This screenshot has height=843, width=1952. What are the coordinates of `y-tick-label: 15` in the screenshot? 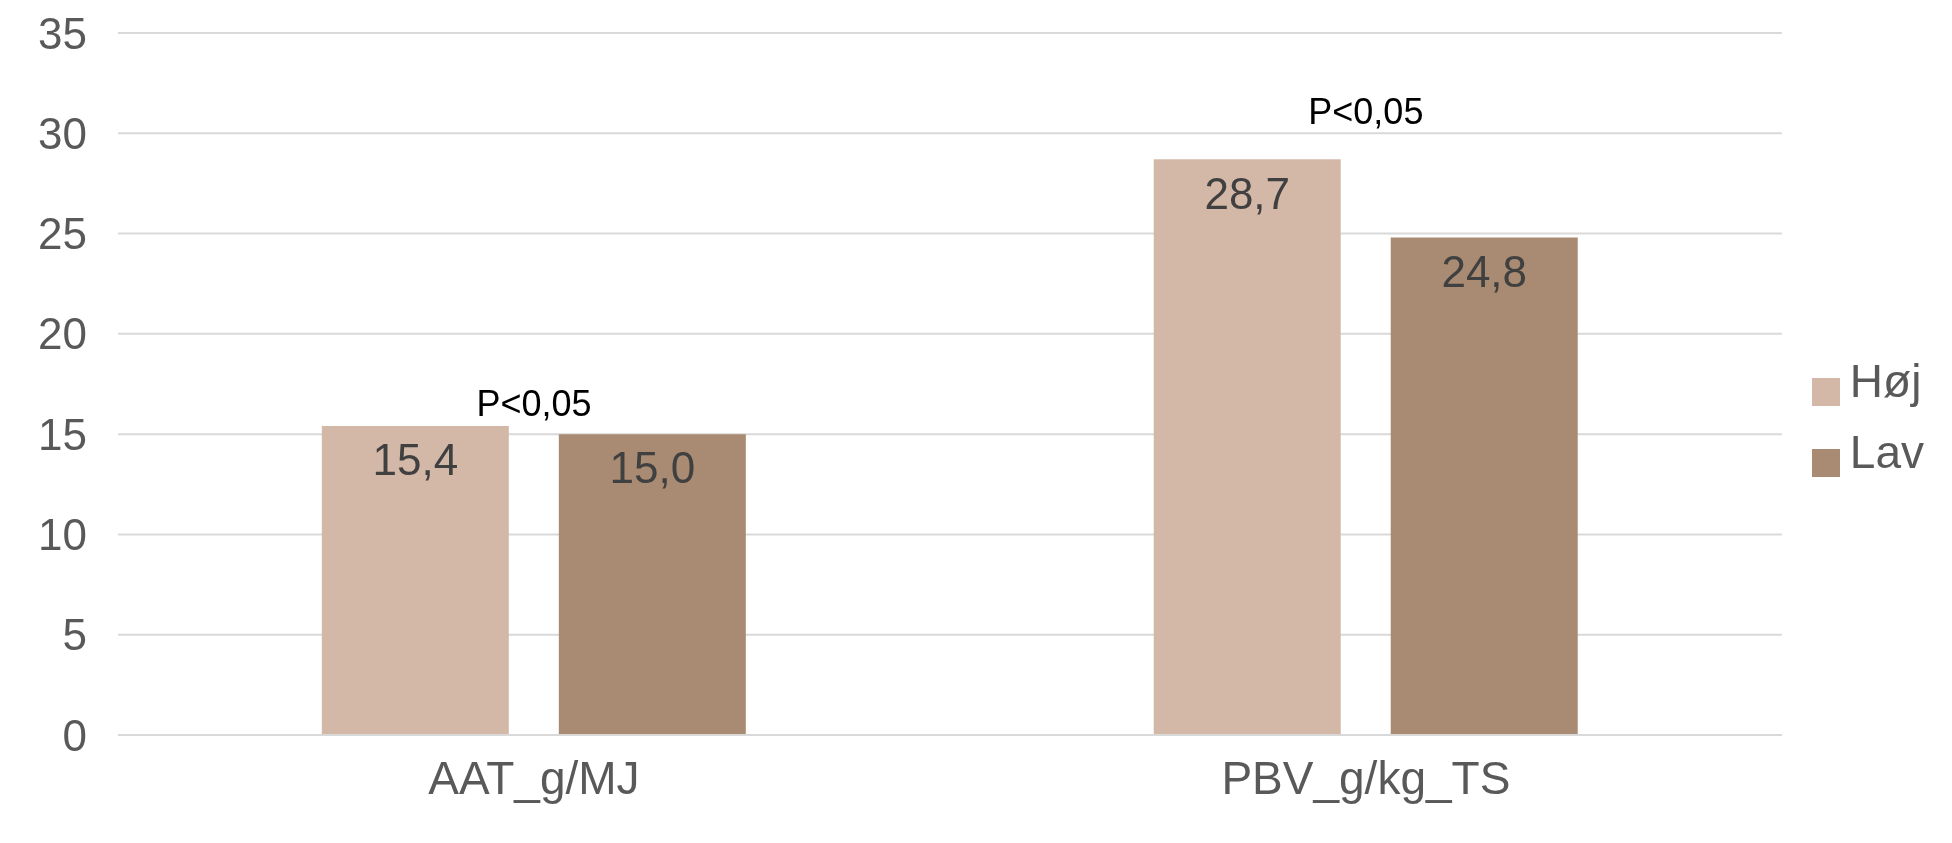 It's located at (62, 434).